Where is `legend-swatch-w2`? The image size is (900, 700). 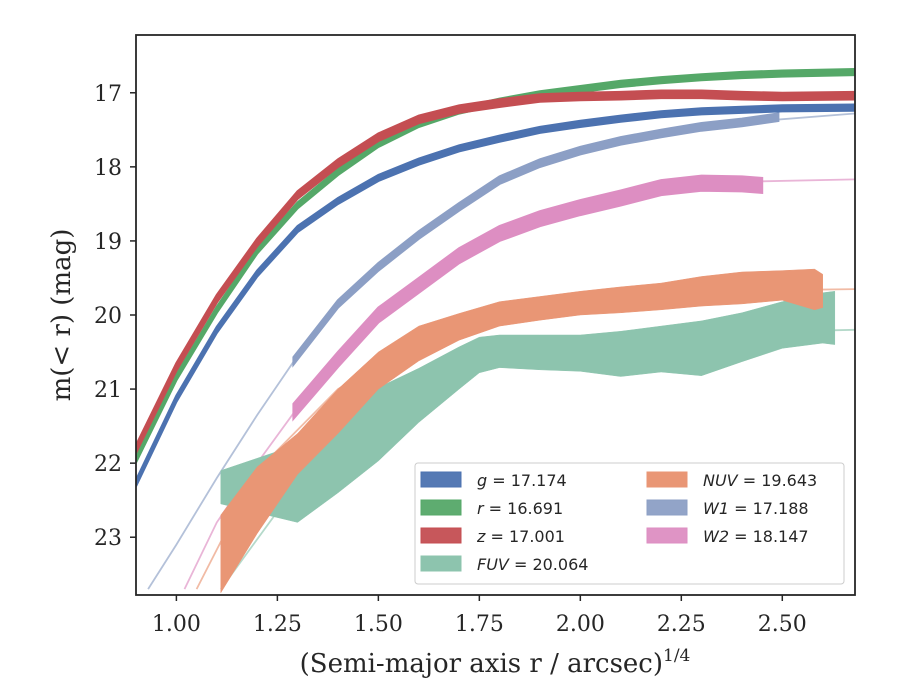 legend-swatch-w2 is located at coordinates (667, 535).